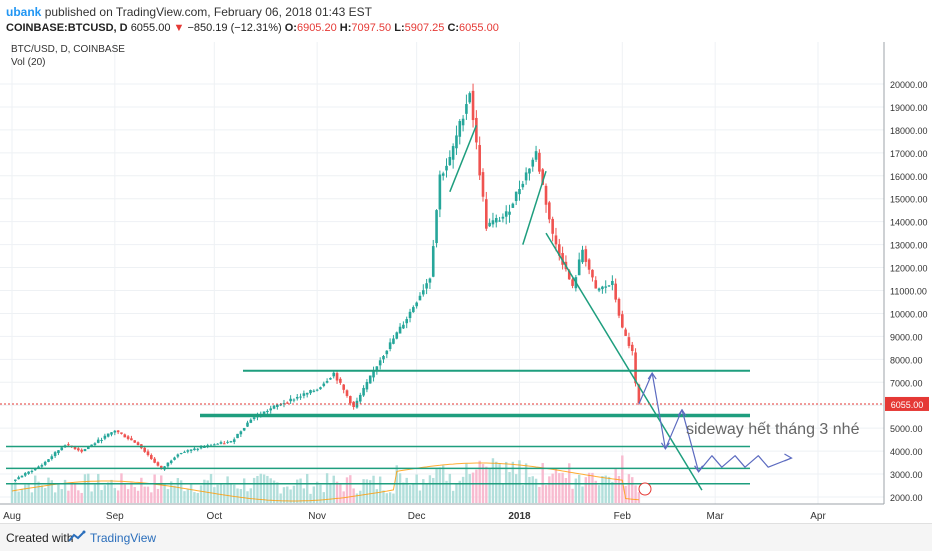  Describe the element at coordinates (906, 429) in the screenshot. I see `y-tick-label: 5000.00` at that location.